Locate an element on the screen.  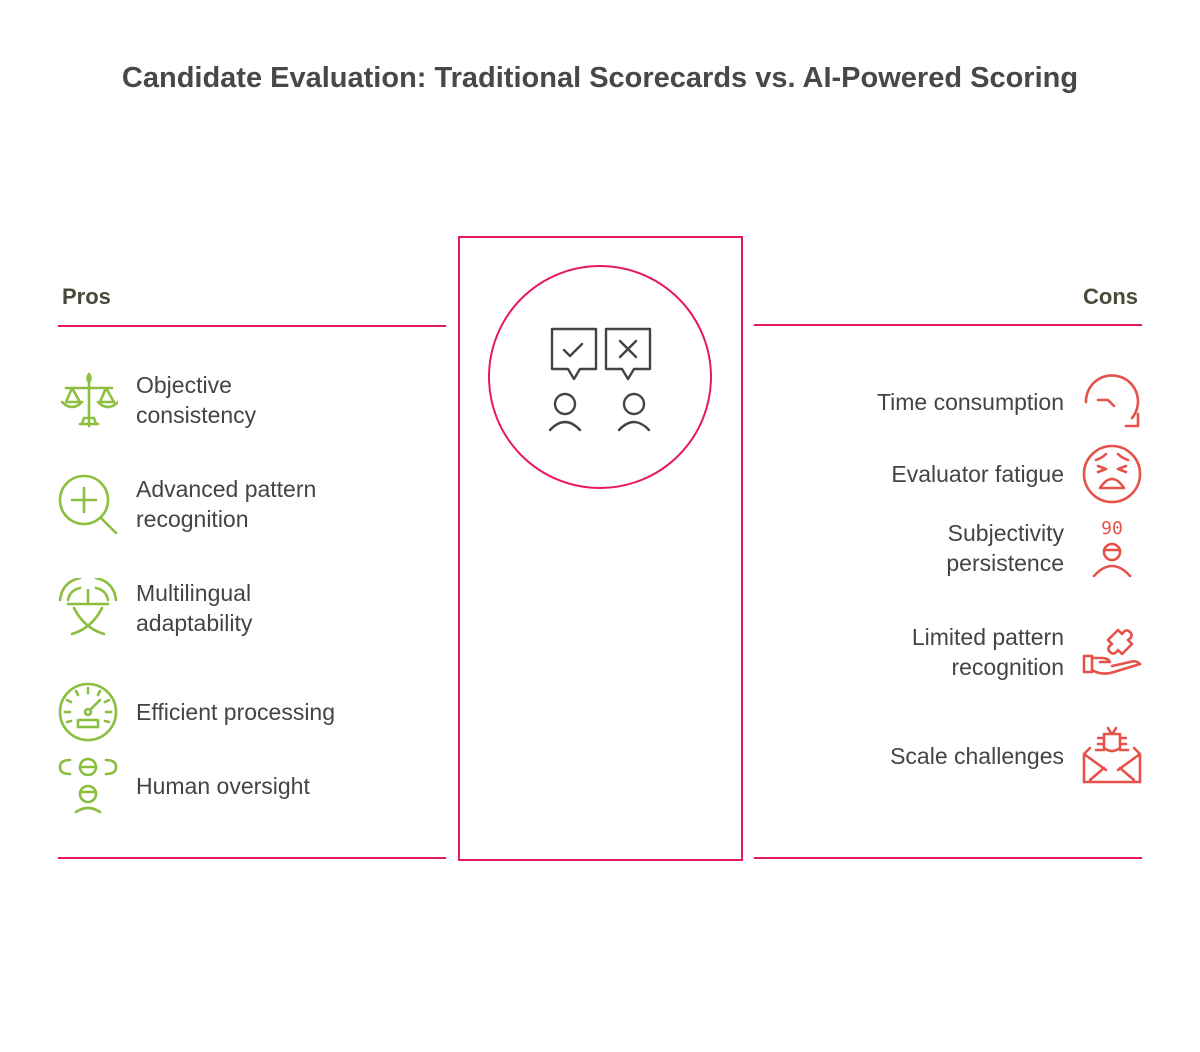
two-people-check-cross-speech-bubbles-icon is located at coordinates (600, 379).